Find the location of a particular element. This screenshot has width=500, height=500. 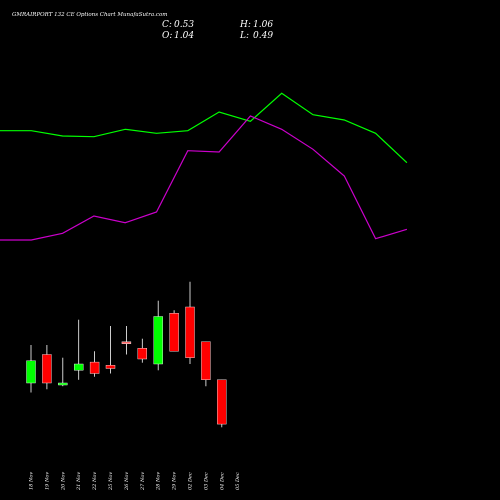

close-value: 0.53 is located at coordinates (184, 25).